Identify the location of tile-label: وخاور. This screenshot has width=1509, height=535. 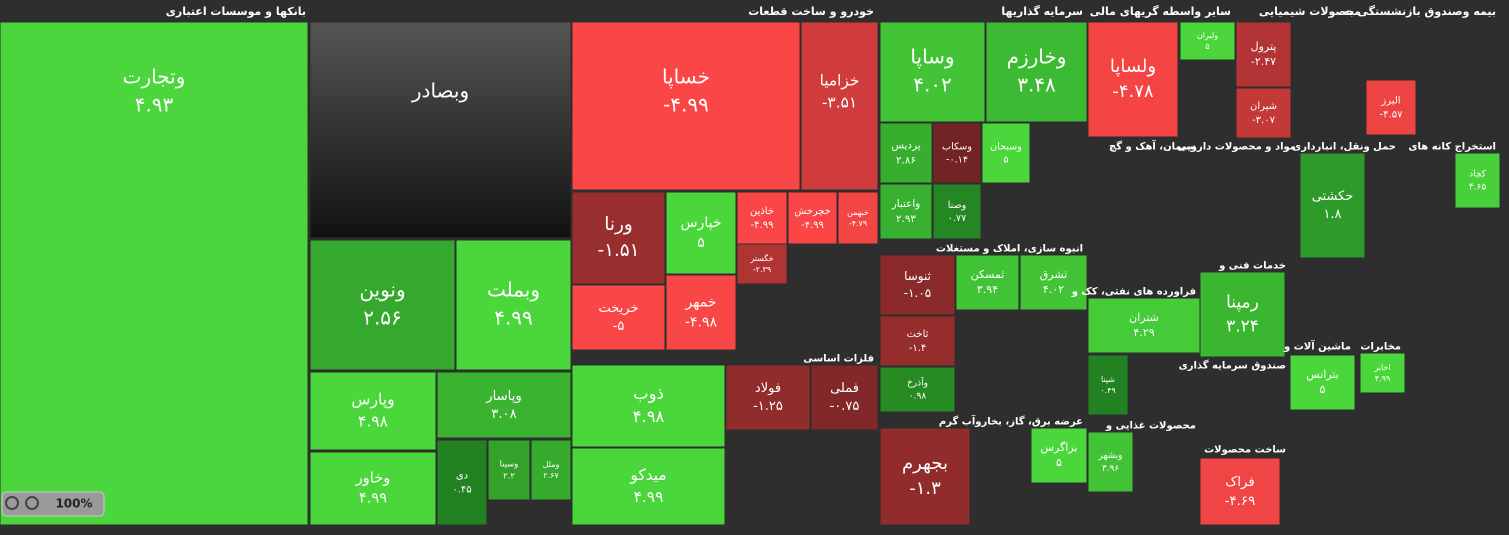
(373, 477).